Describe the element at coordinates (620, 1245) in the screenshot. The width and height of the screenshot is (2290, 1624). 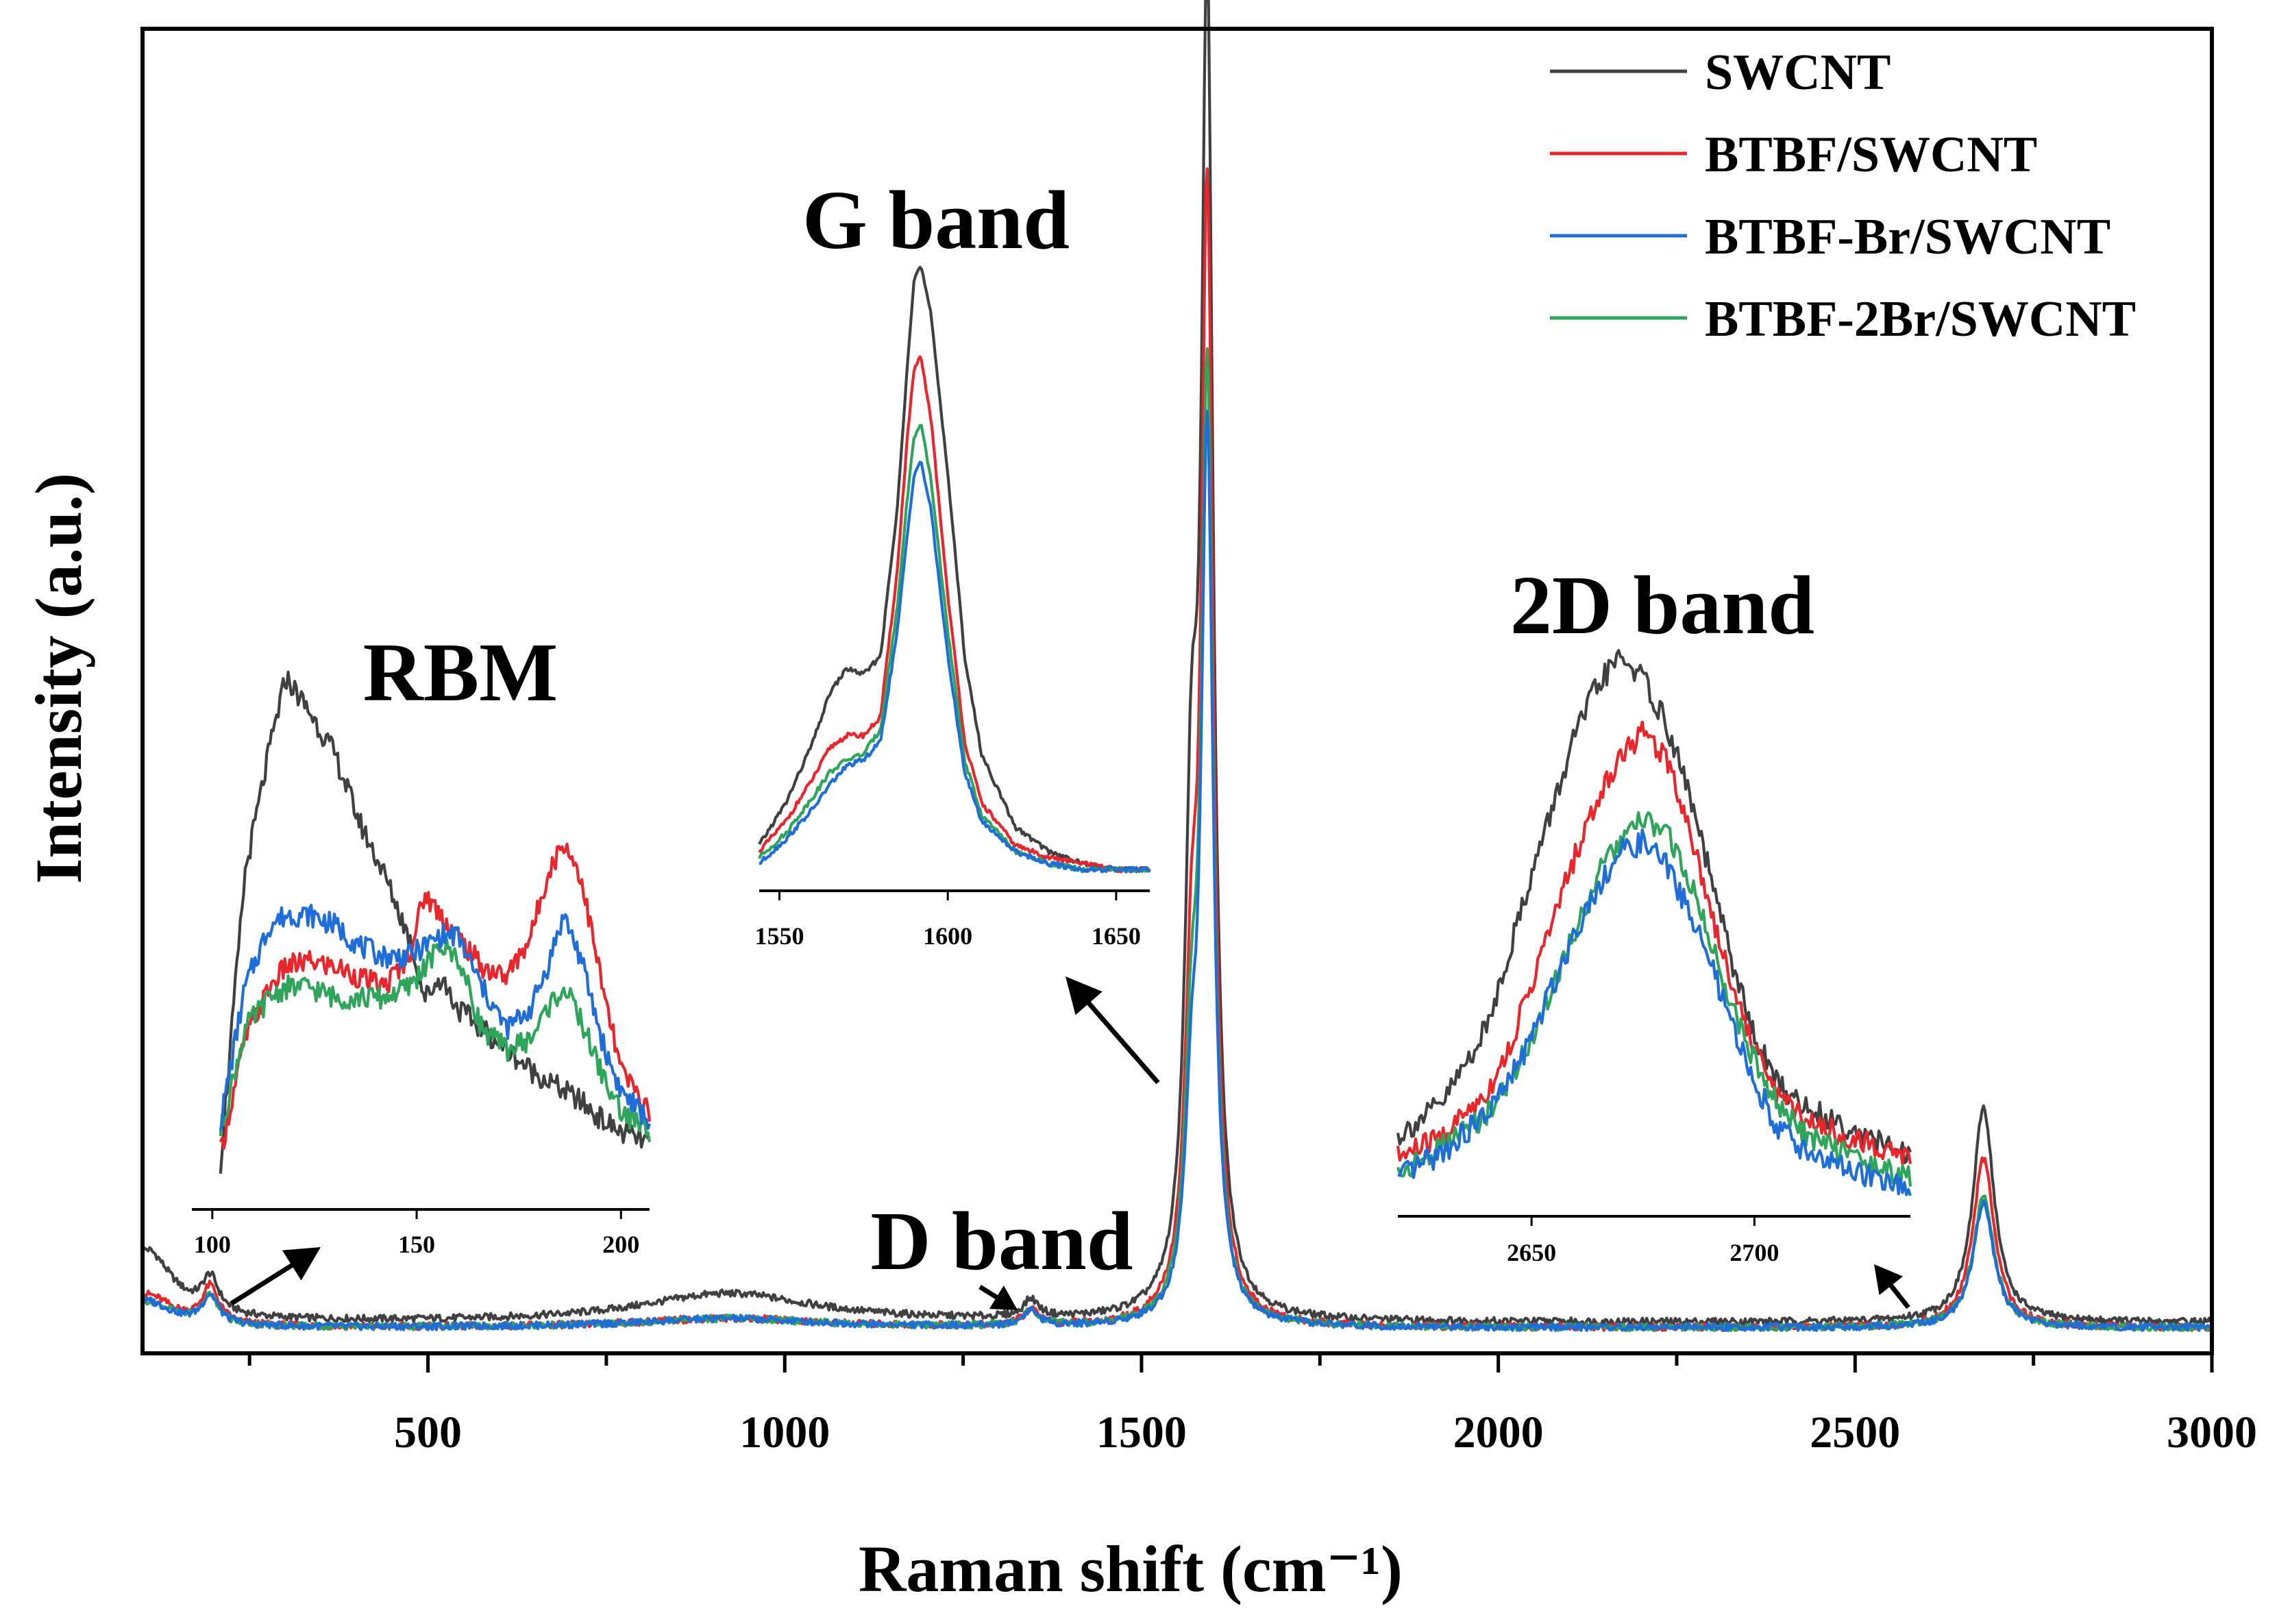
I see `inset-x-tick-label: 200` at that location.